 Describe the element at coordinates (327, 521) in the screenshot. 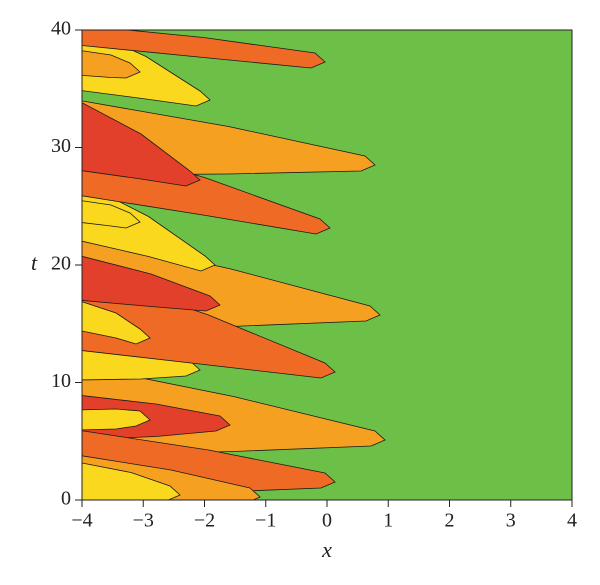

I see `x-tick-label: 0` at that location.